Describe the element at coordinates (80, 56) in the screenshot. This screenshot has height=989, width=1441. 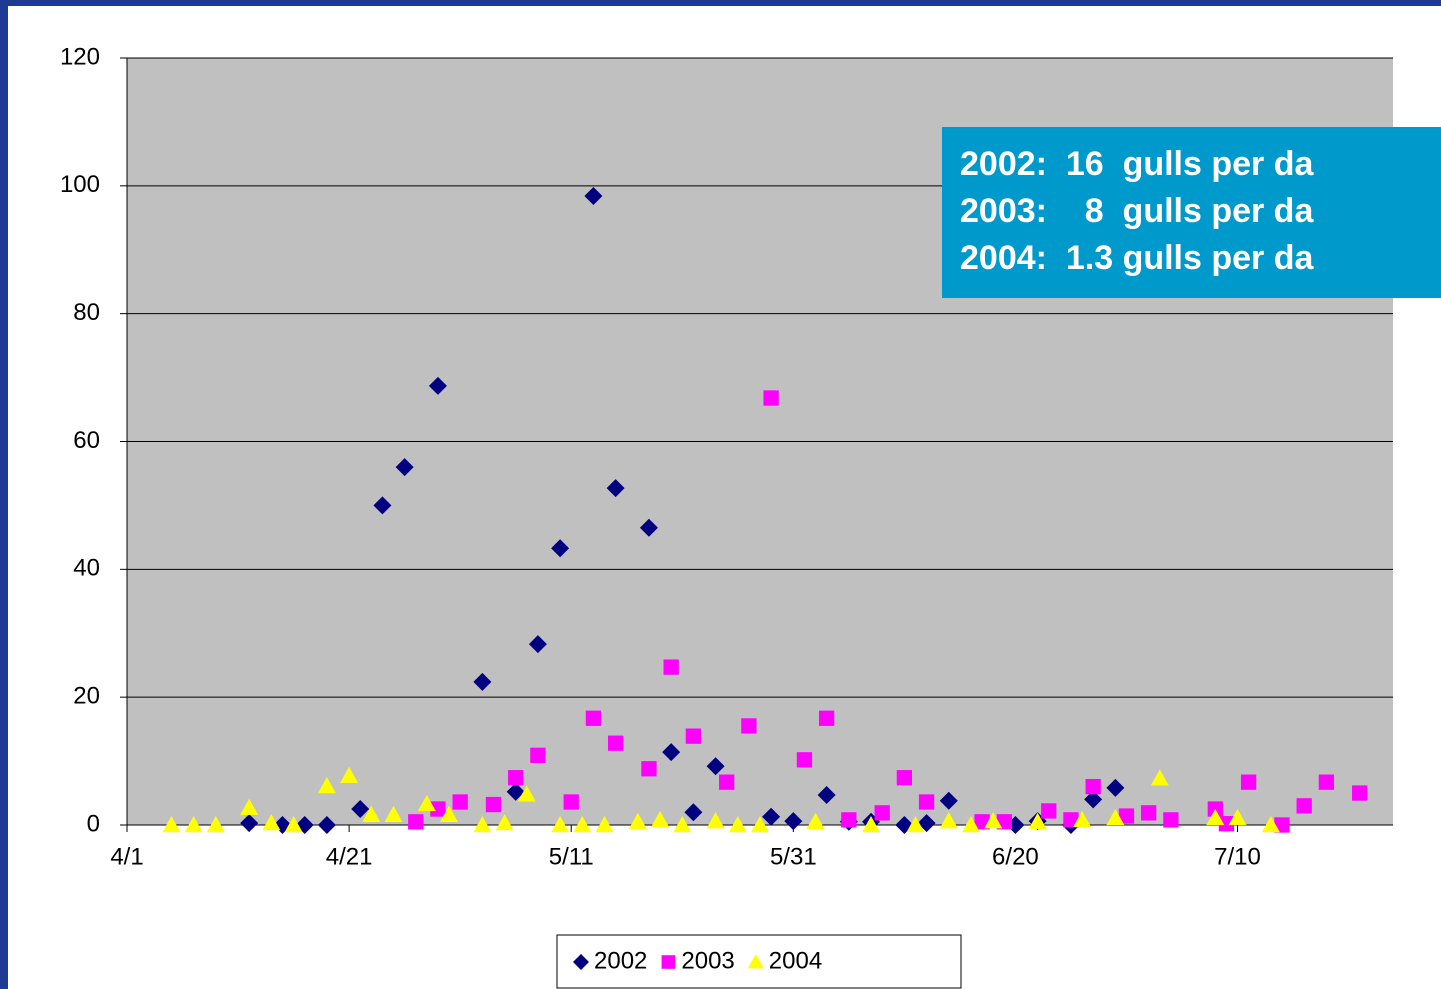
I see `y-tick-label: 120` at that location.